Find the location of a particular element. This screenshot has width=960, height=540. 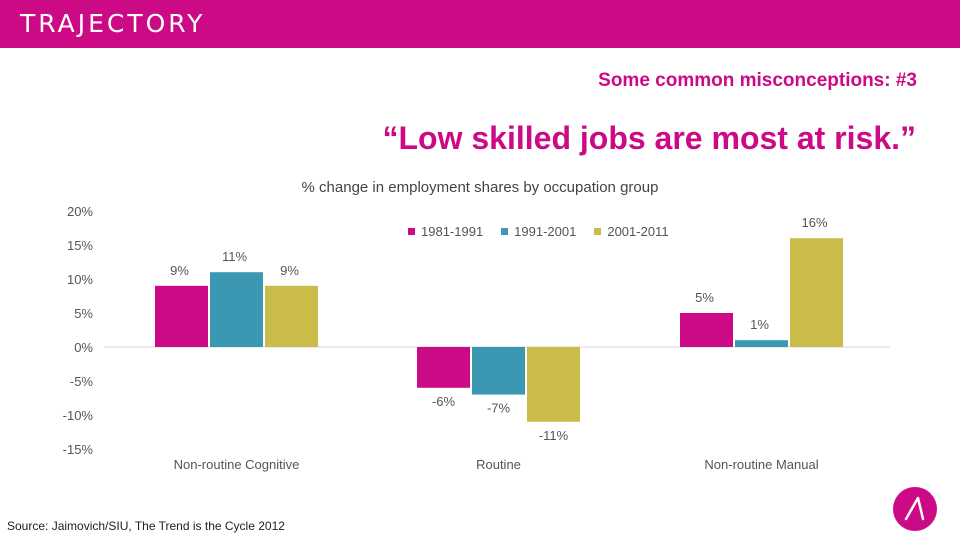

chart-legend: 1981-1991 1991-2001 2001-2011 is located at coordinates (538, 231).